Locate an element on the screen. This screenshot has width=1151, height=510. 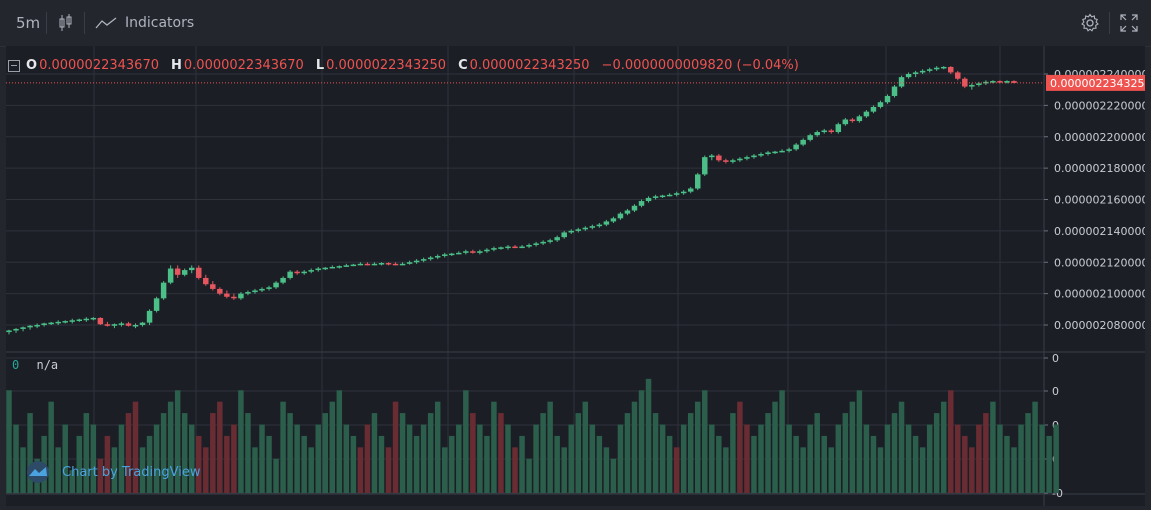
settings-button is located at coordinates (1090, 23).